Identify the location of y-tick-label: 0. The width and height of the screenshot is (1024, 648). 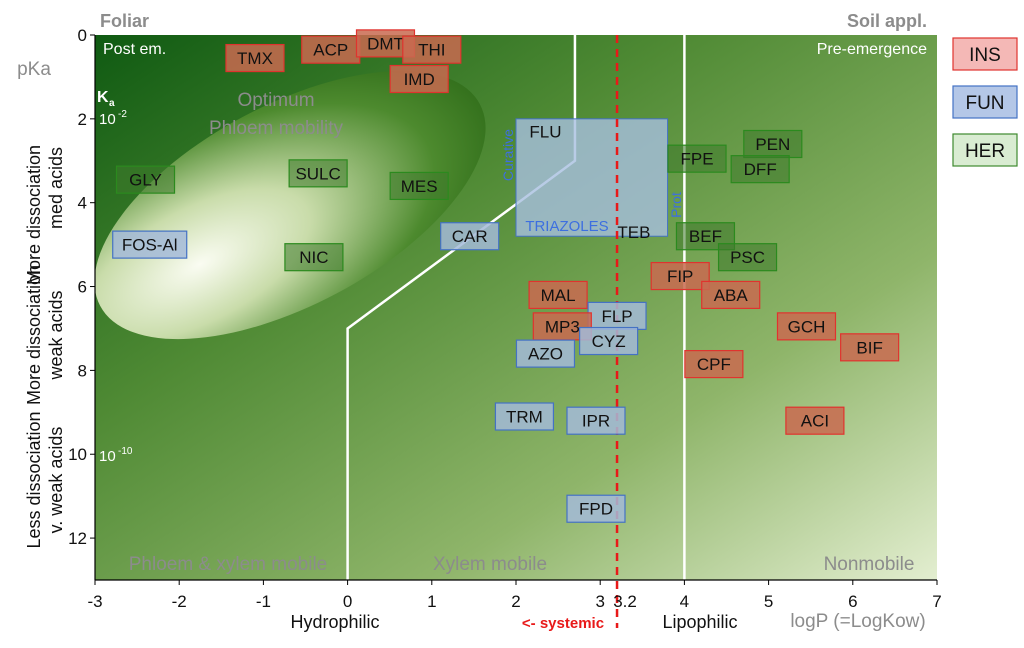
(82, 35).